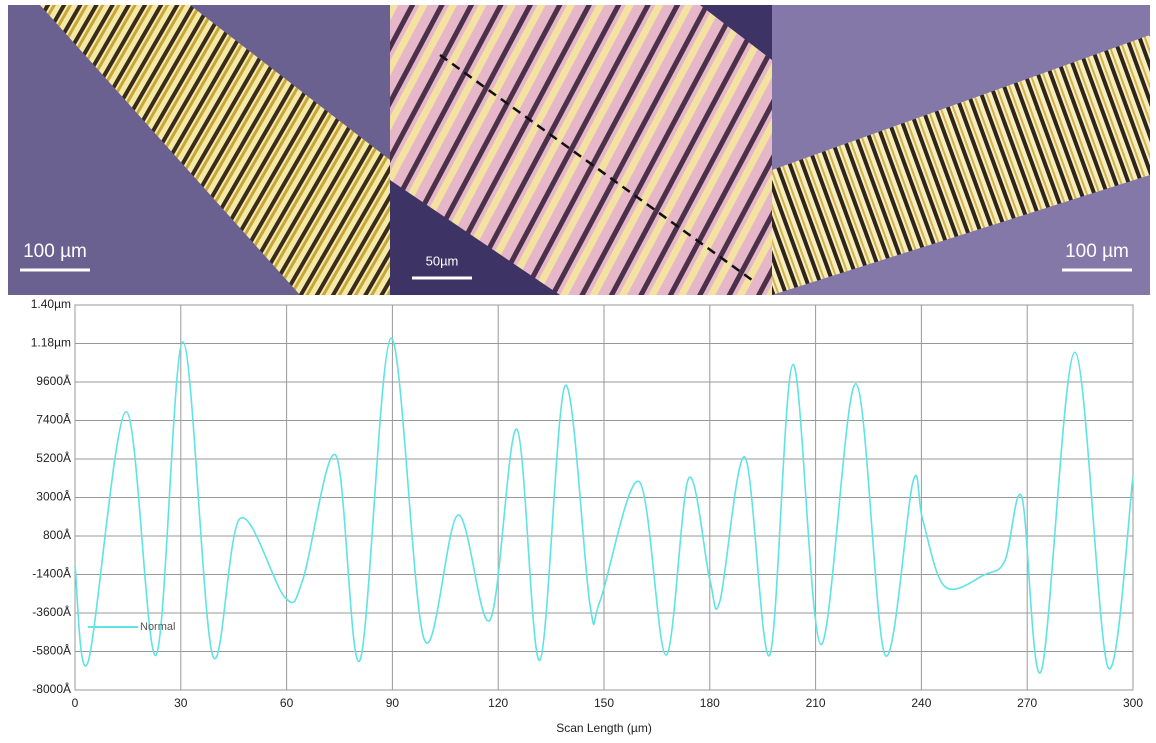  What do you see at coordinates (53, 496) in the screenshot?
I see `y-tick-label: 3000Å` at bounding box center [53, 496].